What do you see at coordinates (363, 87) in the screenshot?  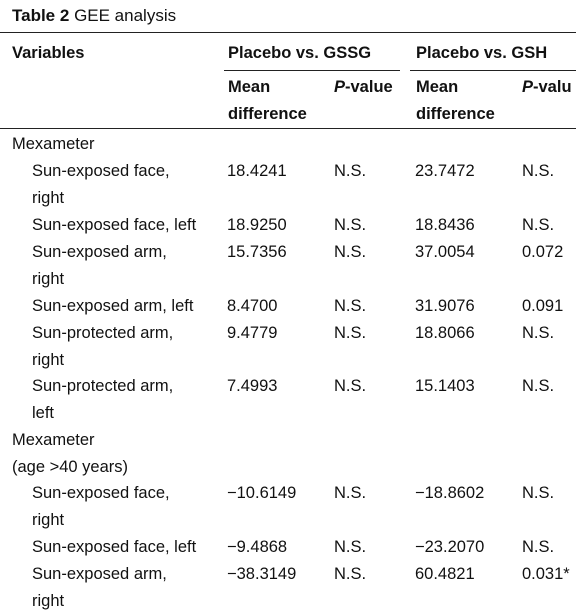 I see `header-pvalue-gssg: P-value` at bounding box center [363, 87].